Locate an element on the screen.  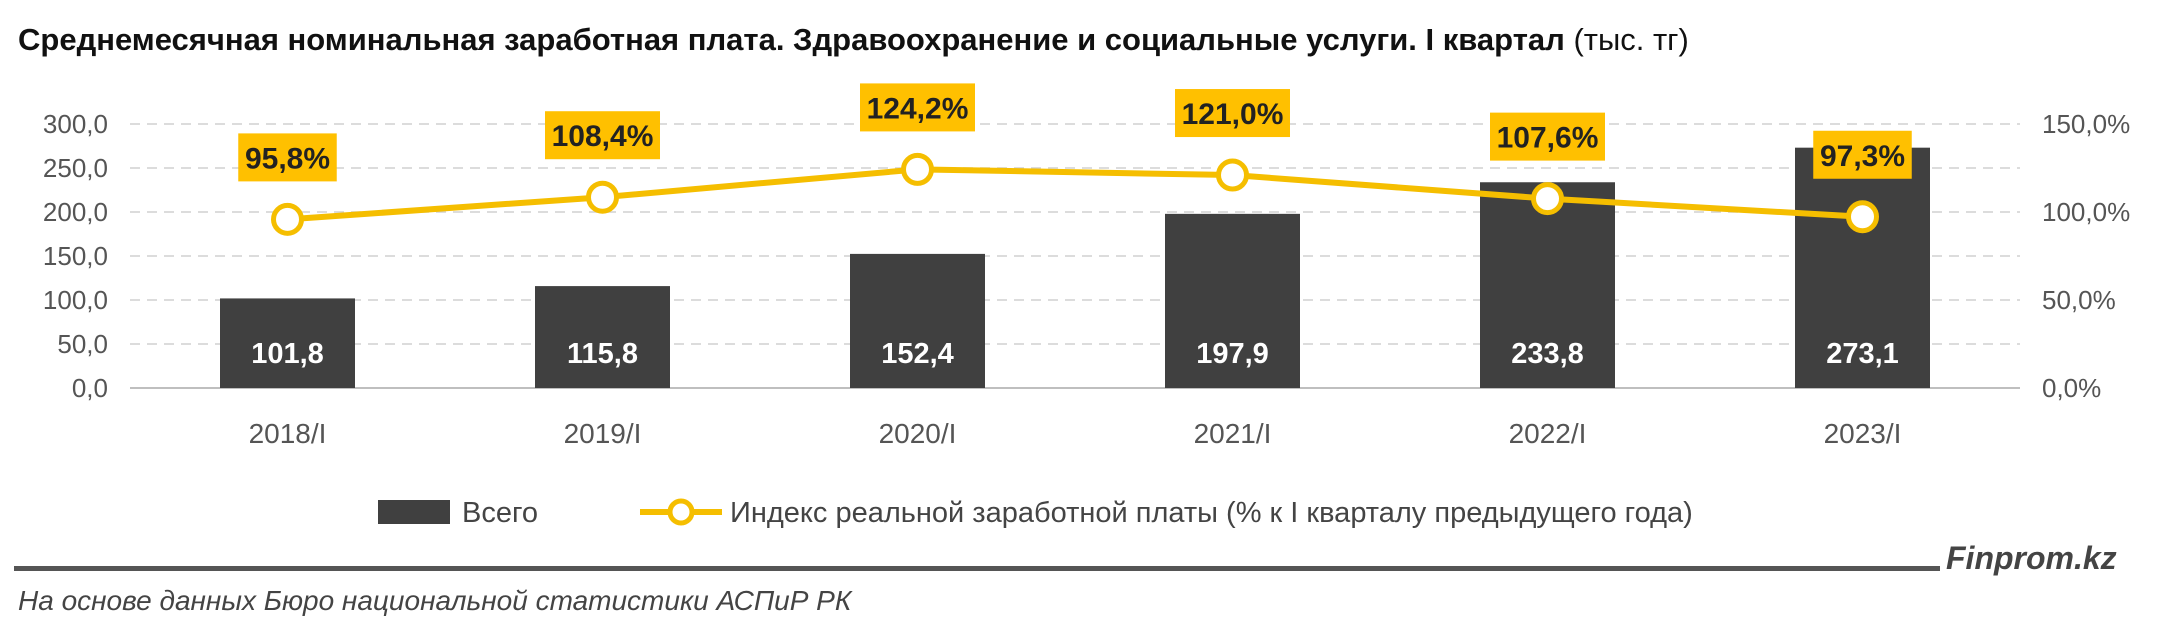
left-tick-label: 250,0 is located at coordinates (75, 168).